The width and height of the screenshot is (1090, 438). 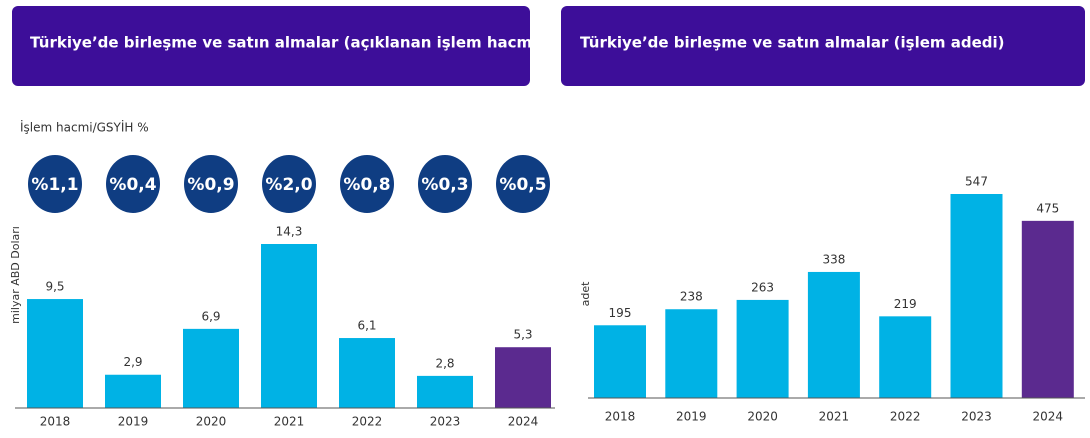 I want to click on ratio-label: %1,1, so click(x=54, y=185).